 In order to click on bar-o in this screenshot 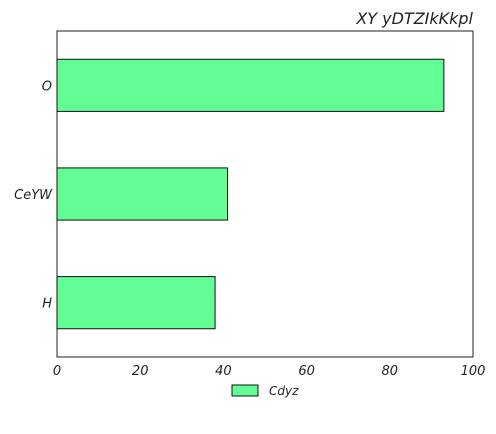, I will do `click(250, 85)`.